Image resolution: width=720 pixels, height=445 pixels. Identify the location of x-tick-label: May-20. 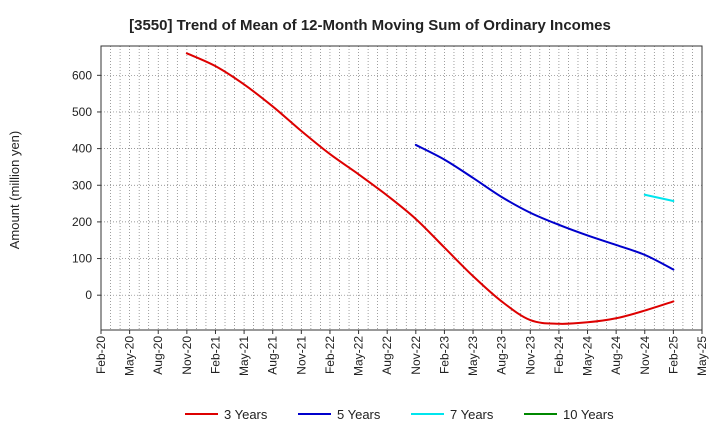
(130, 356).